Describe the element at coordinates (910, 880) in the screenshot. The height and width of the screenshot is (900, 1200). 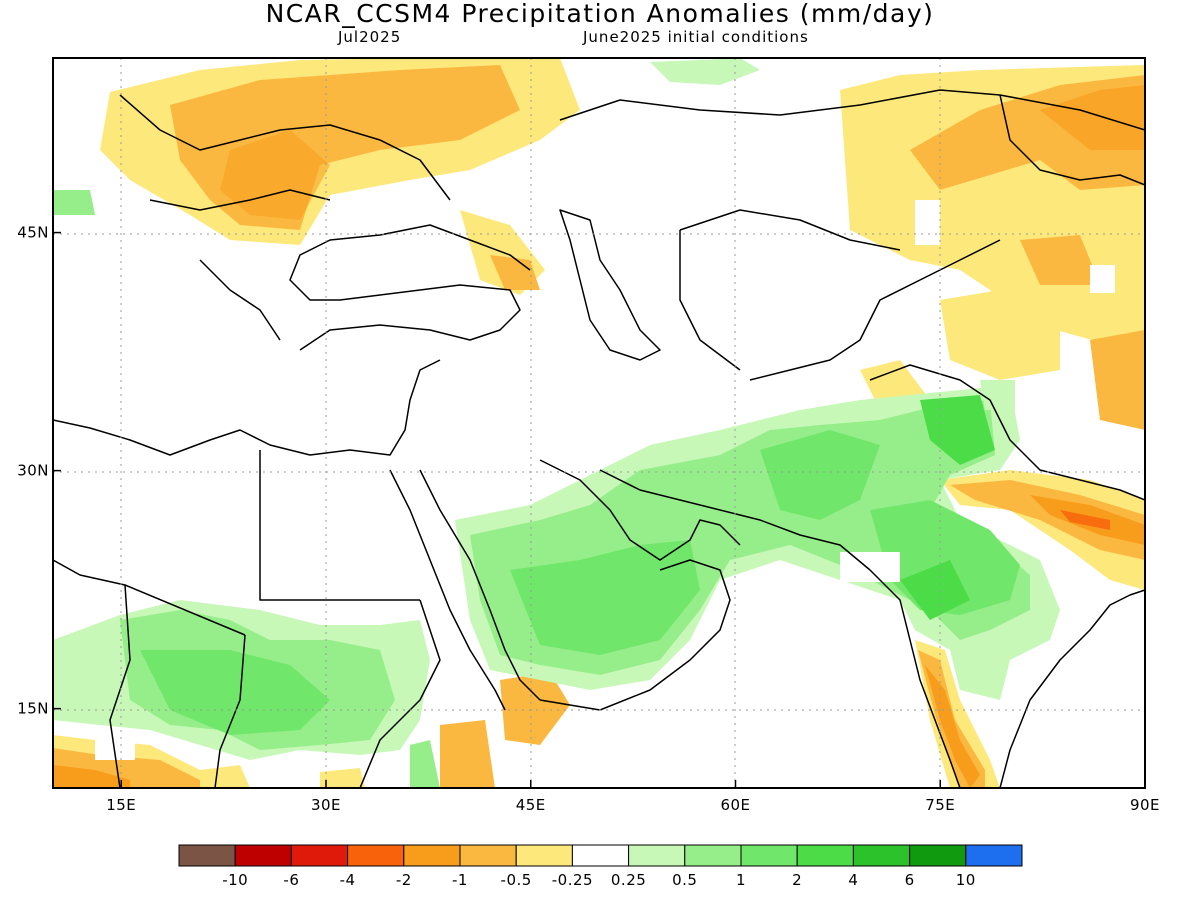
I see `colorbar-label: 6` at that location.